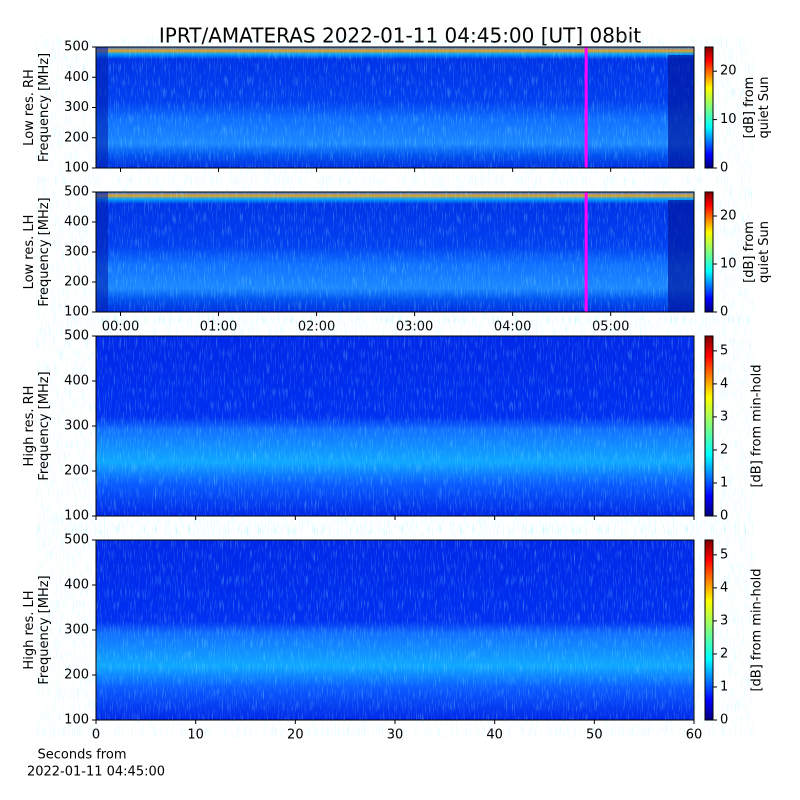 The height and width of the screenshot is (800, 800). What do you see at coordinates (96, 735) in the screenshot?
I see `x-tick-label: 0` at bounding box center [96, 735].